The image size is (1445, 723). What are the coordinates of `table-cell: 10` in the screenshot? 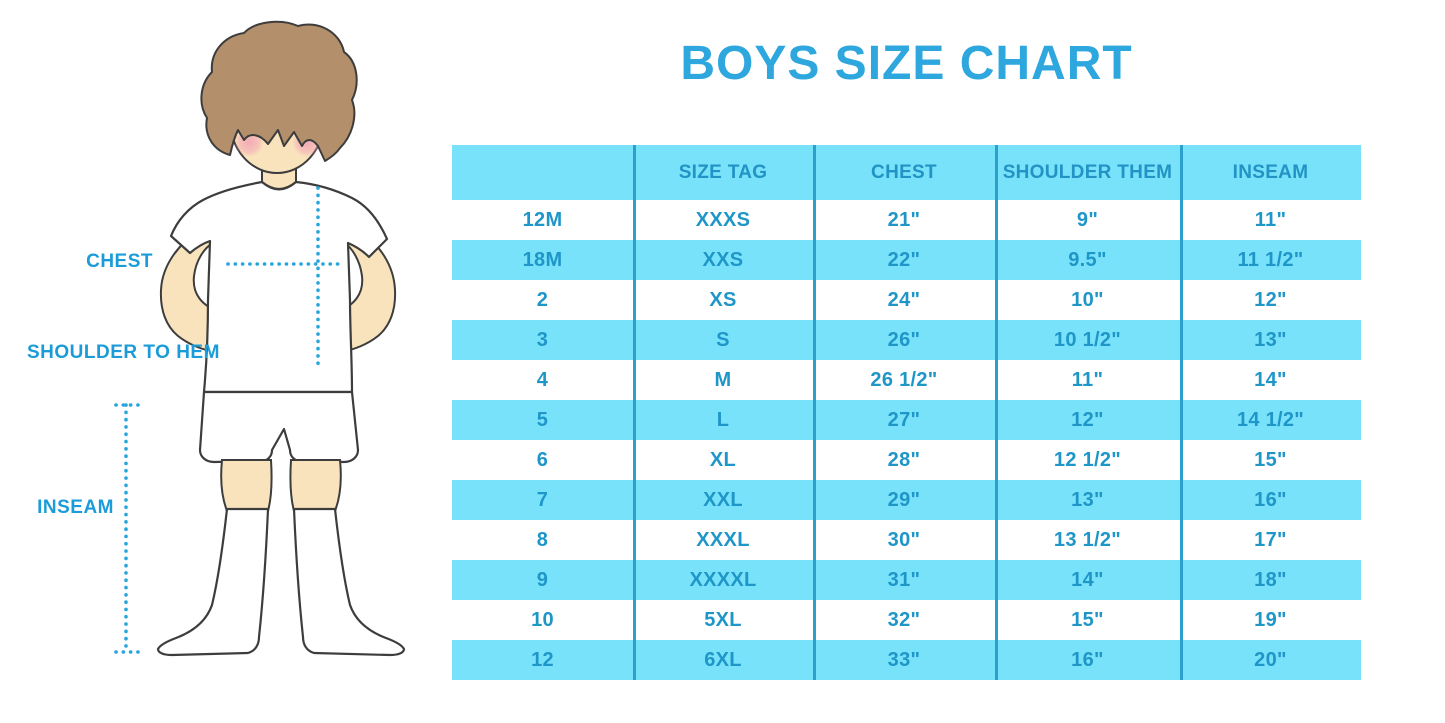 It's located at (542, 620).